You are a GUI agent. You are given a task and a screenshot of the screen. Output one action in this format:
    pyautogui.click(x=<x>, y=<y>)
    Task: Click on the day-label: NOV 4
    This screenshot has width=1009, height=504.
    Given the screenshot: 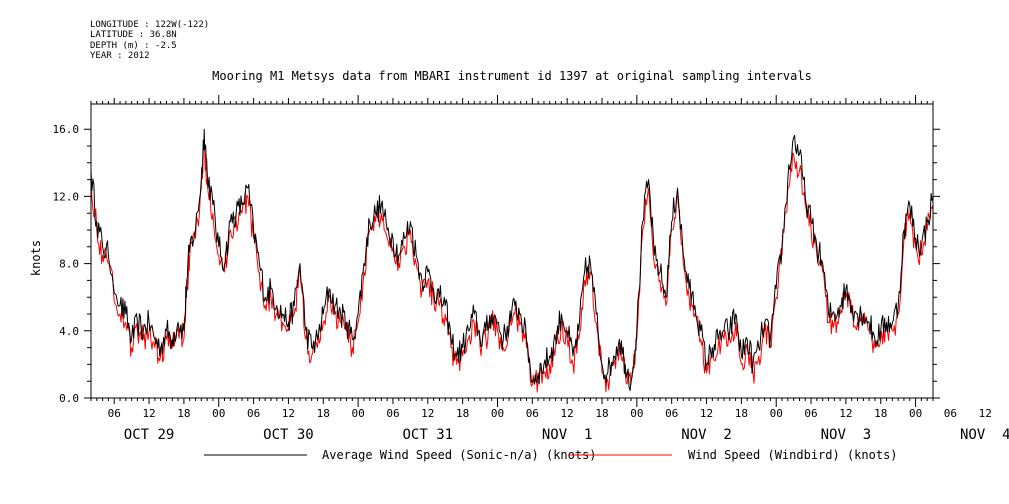 What is the action you would take?
    pyautogui.click(x=984, y=435)
    